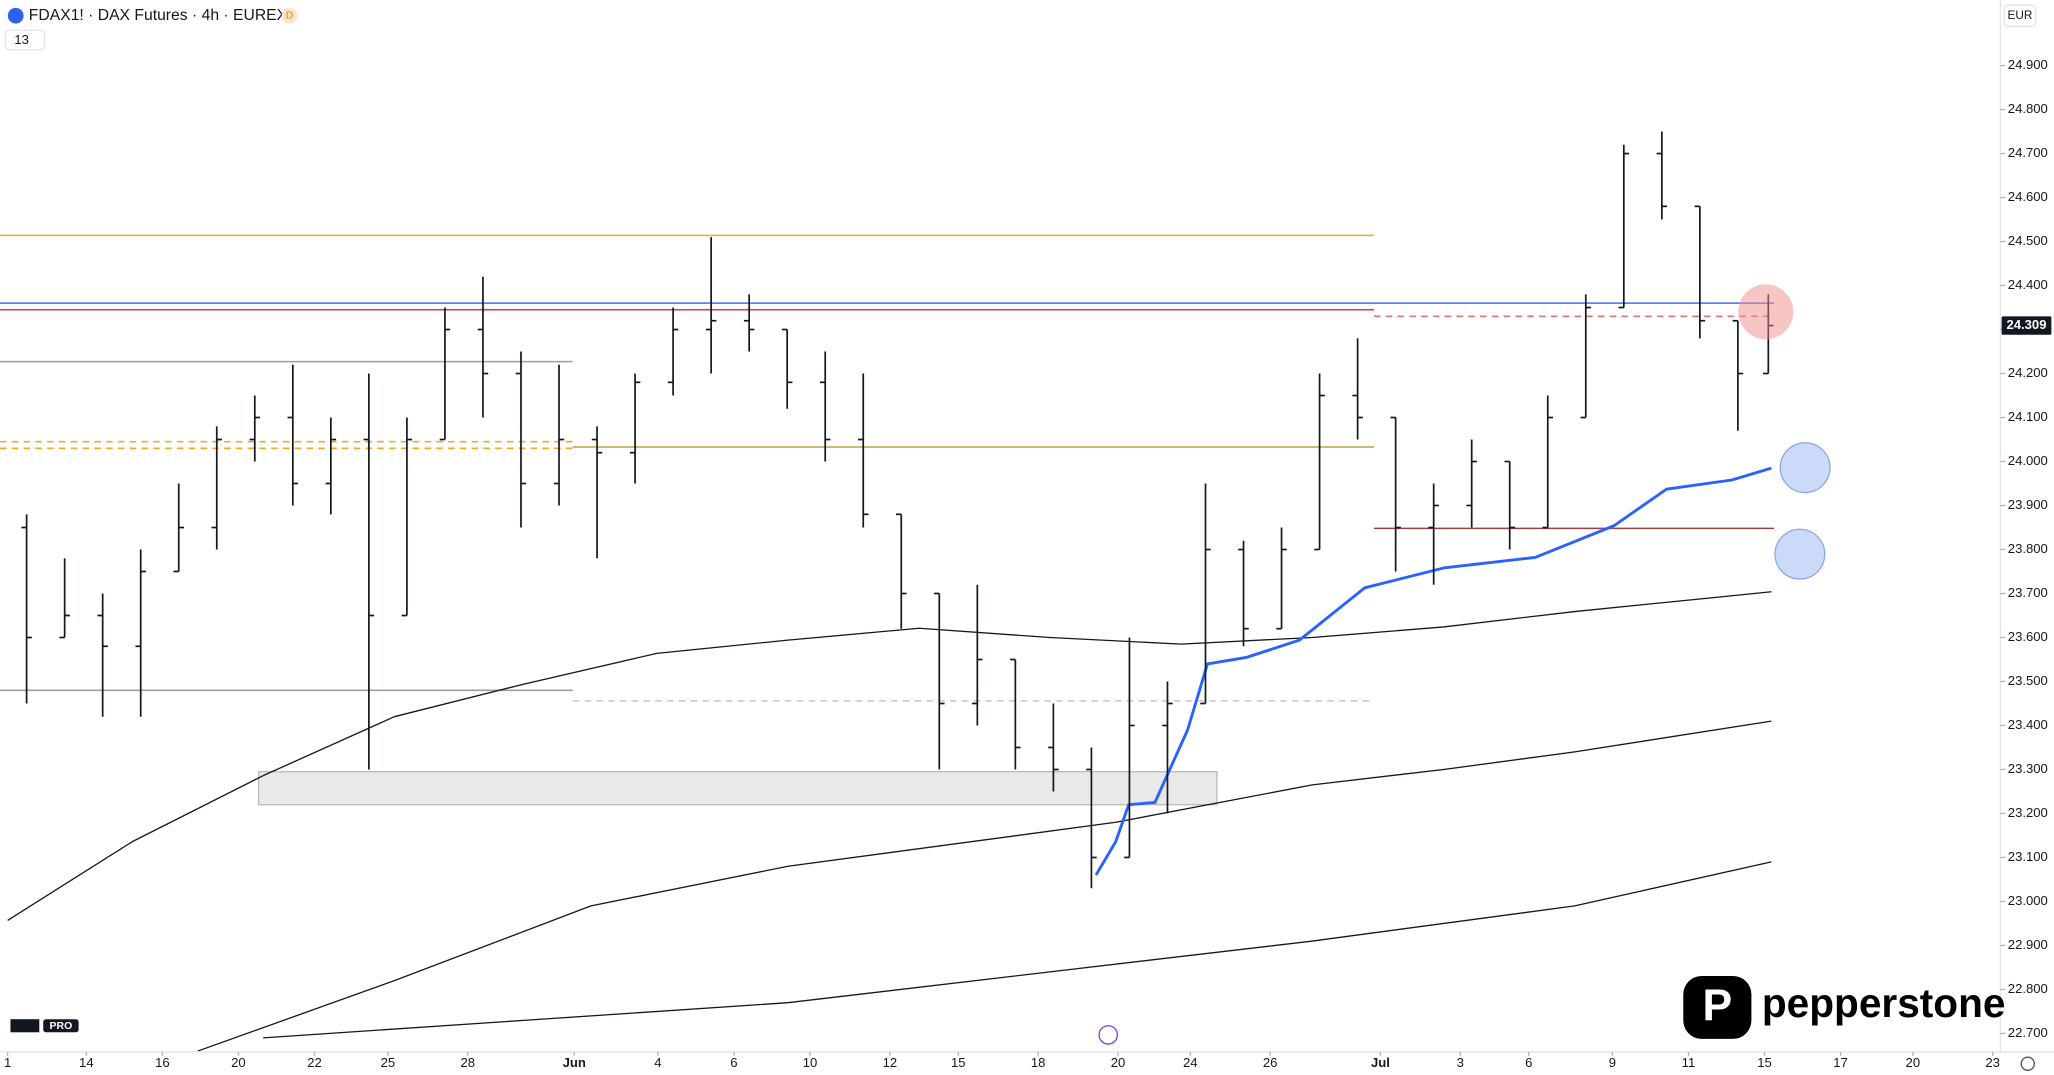 The height and width of the screenshot is (1075, 2054). I want to click on badge: D, so click(290, 15).